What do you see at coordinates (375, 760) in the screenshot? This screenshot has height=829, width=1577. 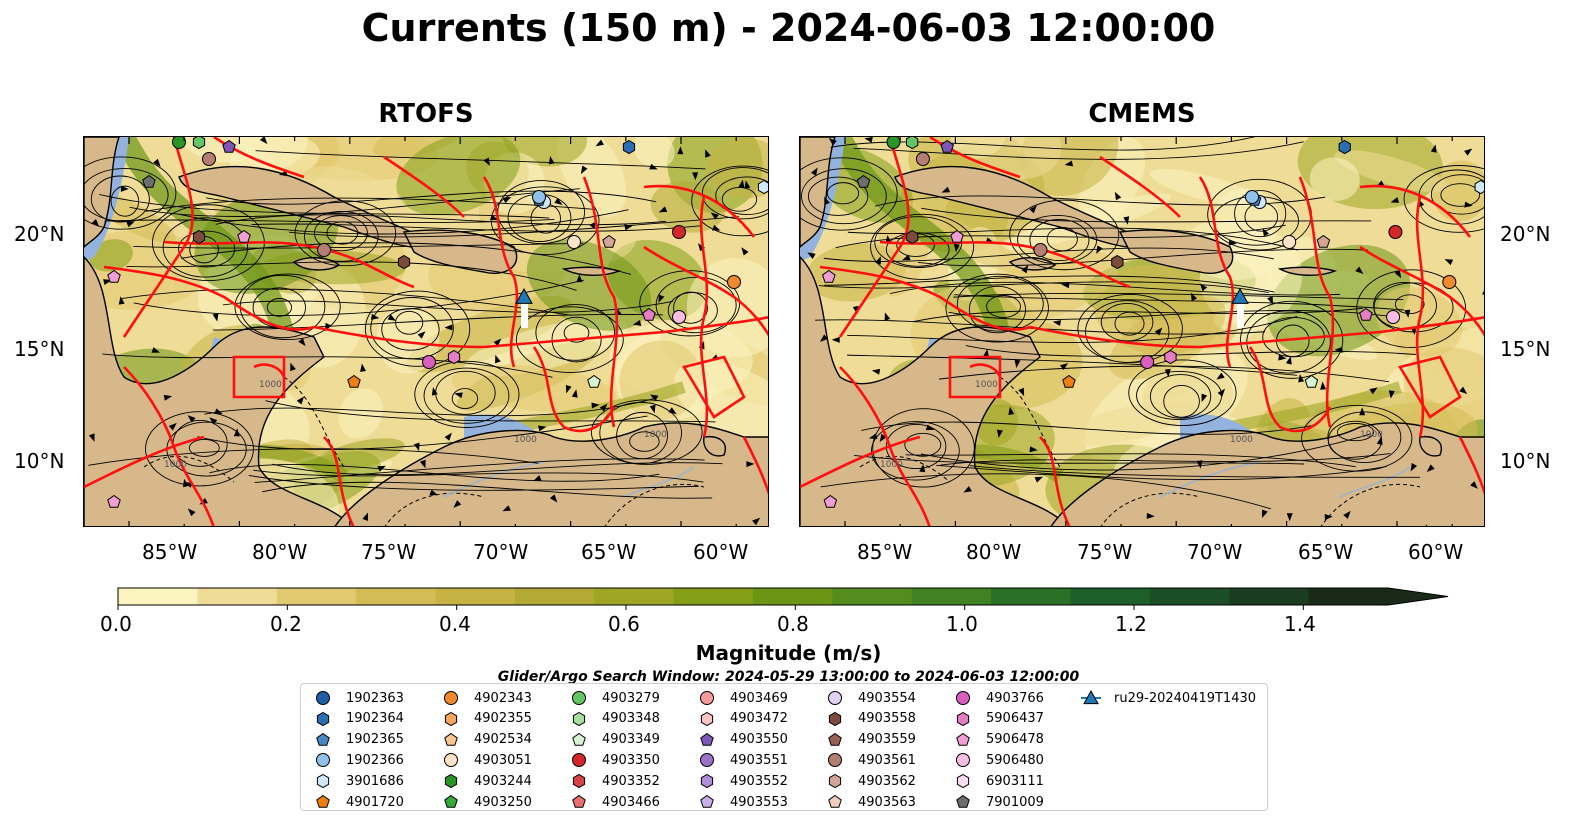 I see `legend-label: 1902366` at bounding box center [375, 760].